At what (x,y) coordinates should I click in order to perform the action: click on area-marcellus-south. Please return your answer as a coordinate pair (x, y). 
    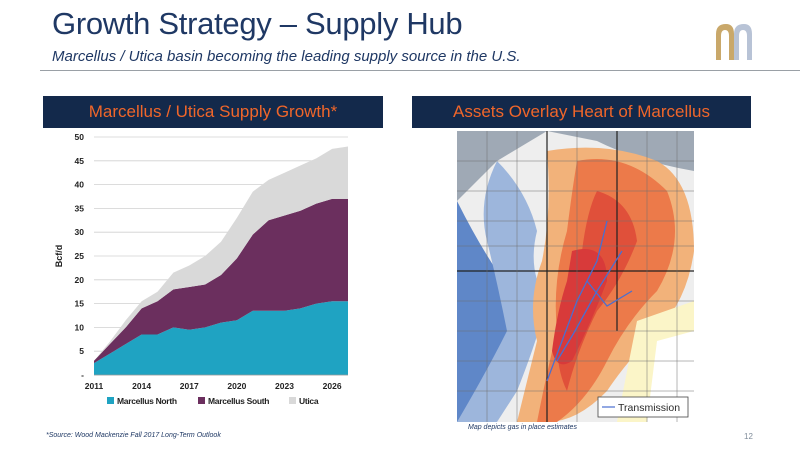
    Looking at the image, I should click on (221, 281).